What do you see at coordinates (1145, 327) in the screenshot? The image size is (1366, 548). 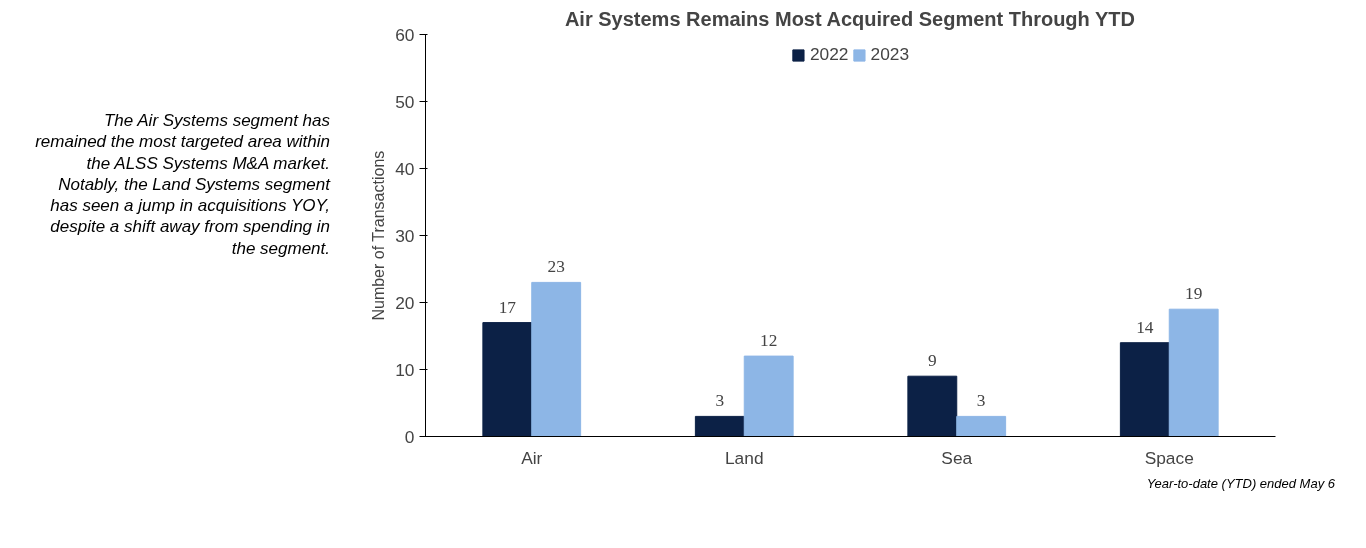 I see `data-label: 14` at bounding box center [1145, 327].